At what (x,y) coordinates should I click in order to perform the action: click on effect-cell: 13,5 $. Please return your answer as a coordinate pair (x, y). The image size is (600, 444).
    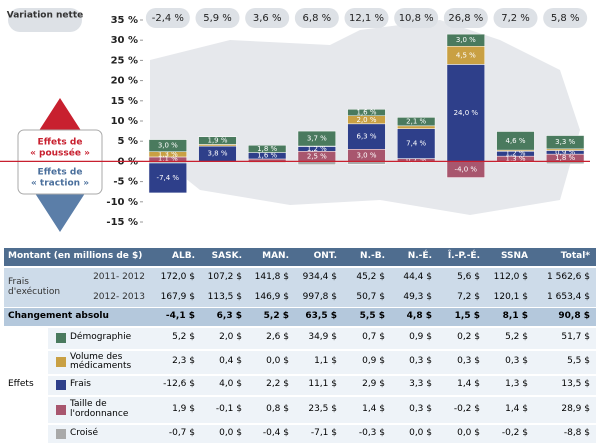
    Looking at the image, I should click on (575, 384).